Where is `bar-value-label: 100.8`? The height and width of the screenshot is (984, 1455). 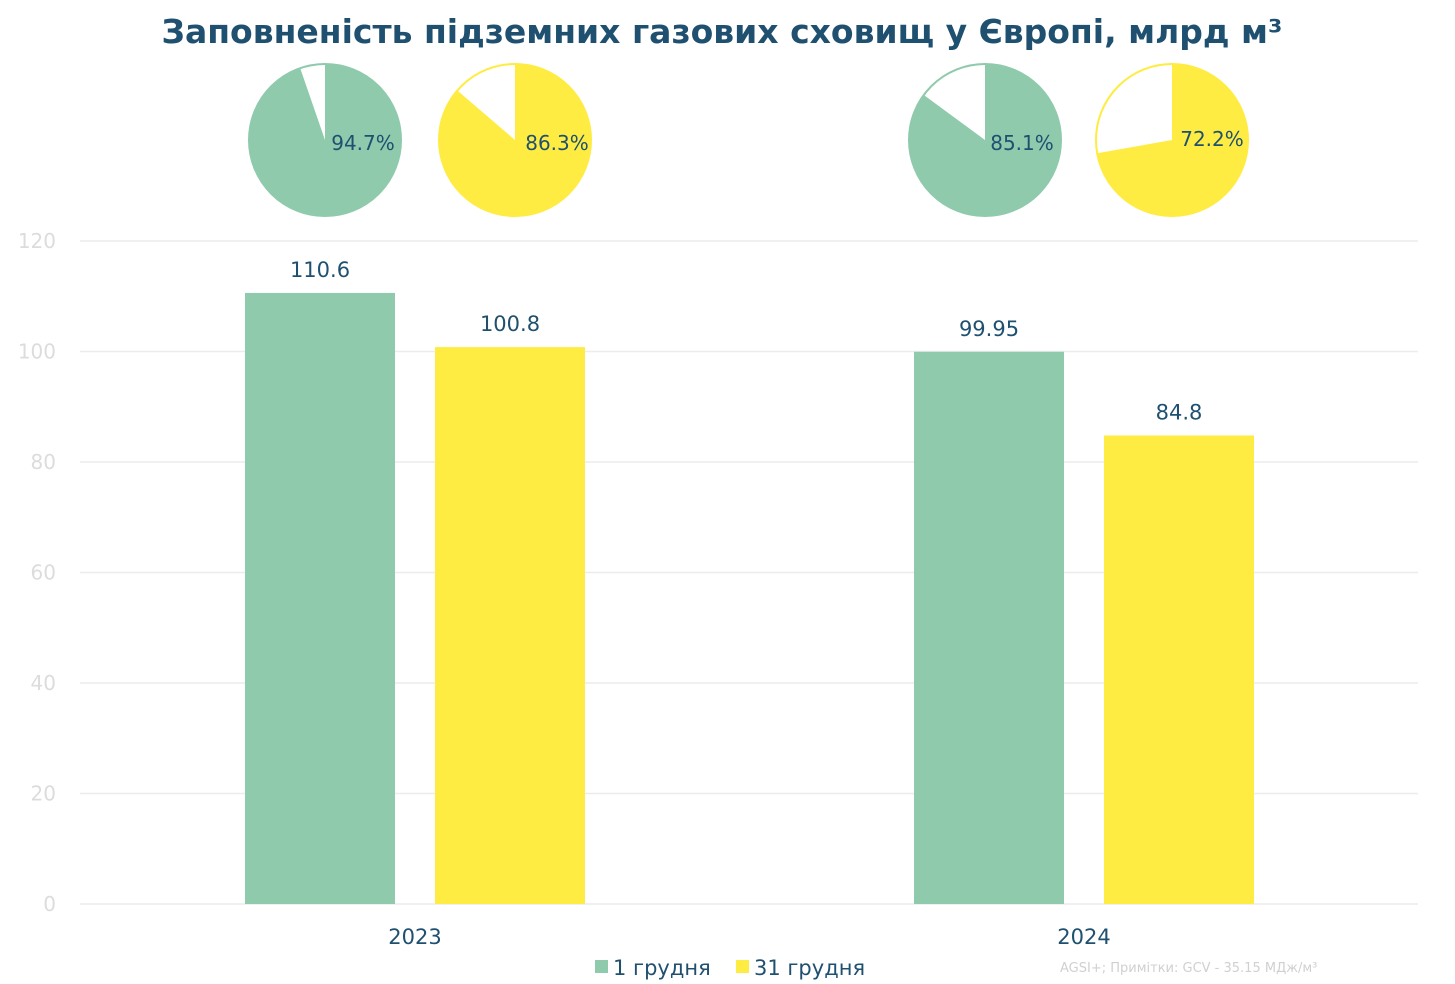 bar-value-label: 100.8 is located at coordinates (510, 324).